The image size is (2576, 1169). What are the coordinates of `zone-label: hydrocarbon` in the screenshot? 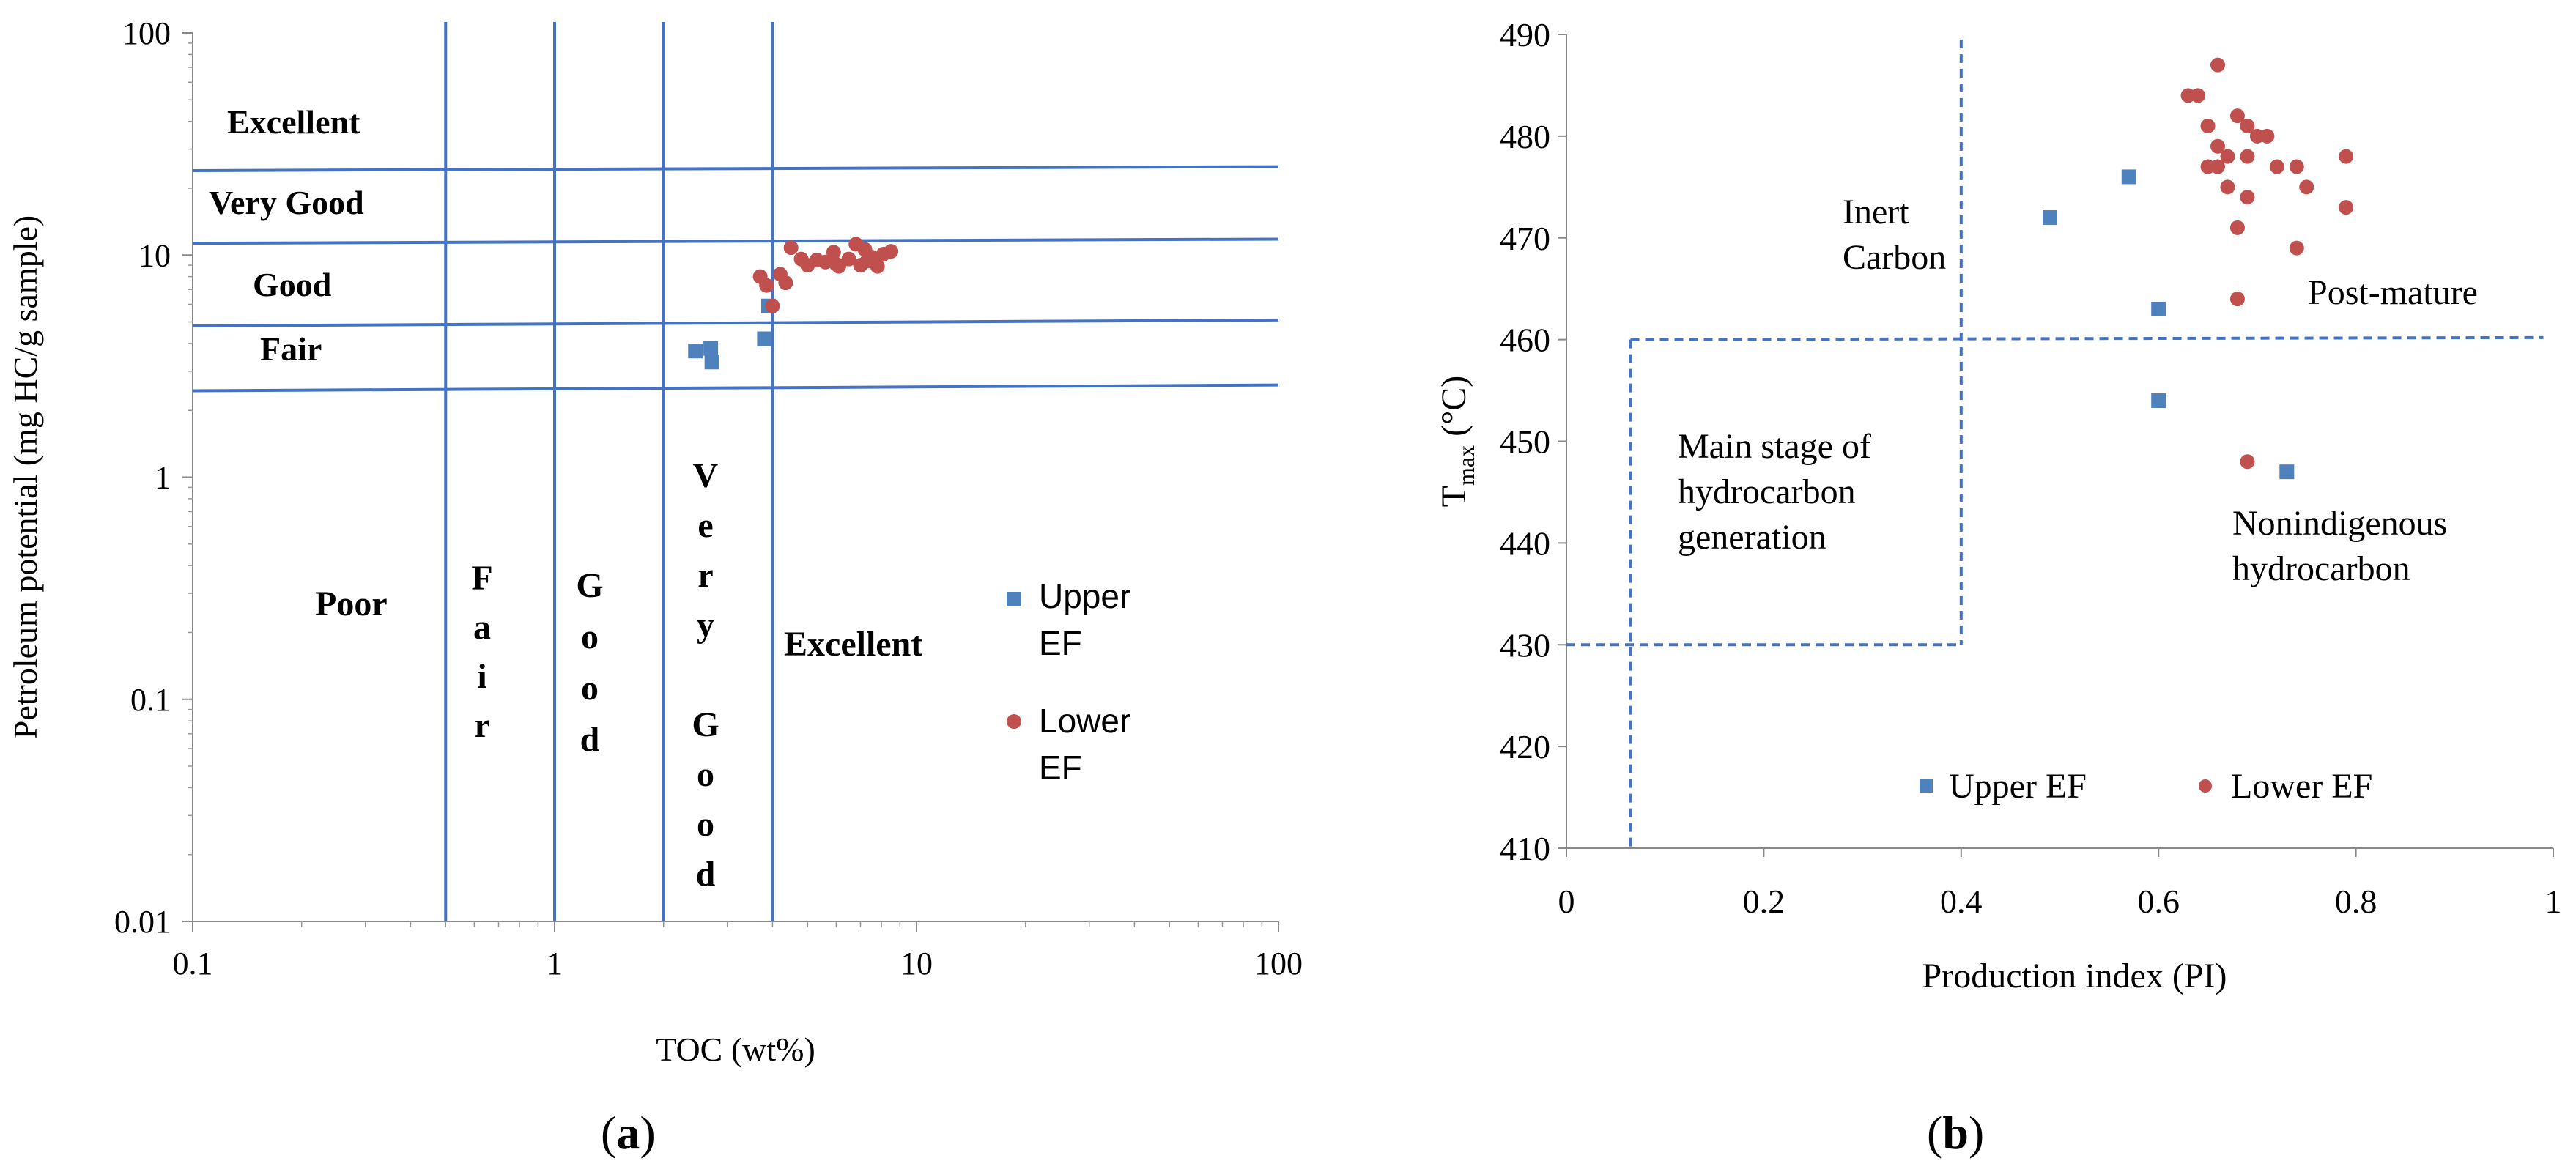 It's located at (2321, 568).